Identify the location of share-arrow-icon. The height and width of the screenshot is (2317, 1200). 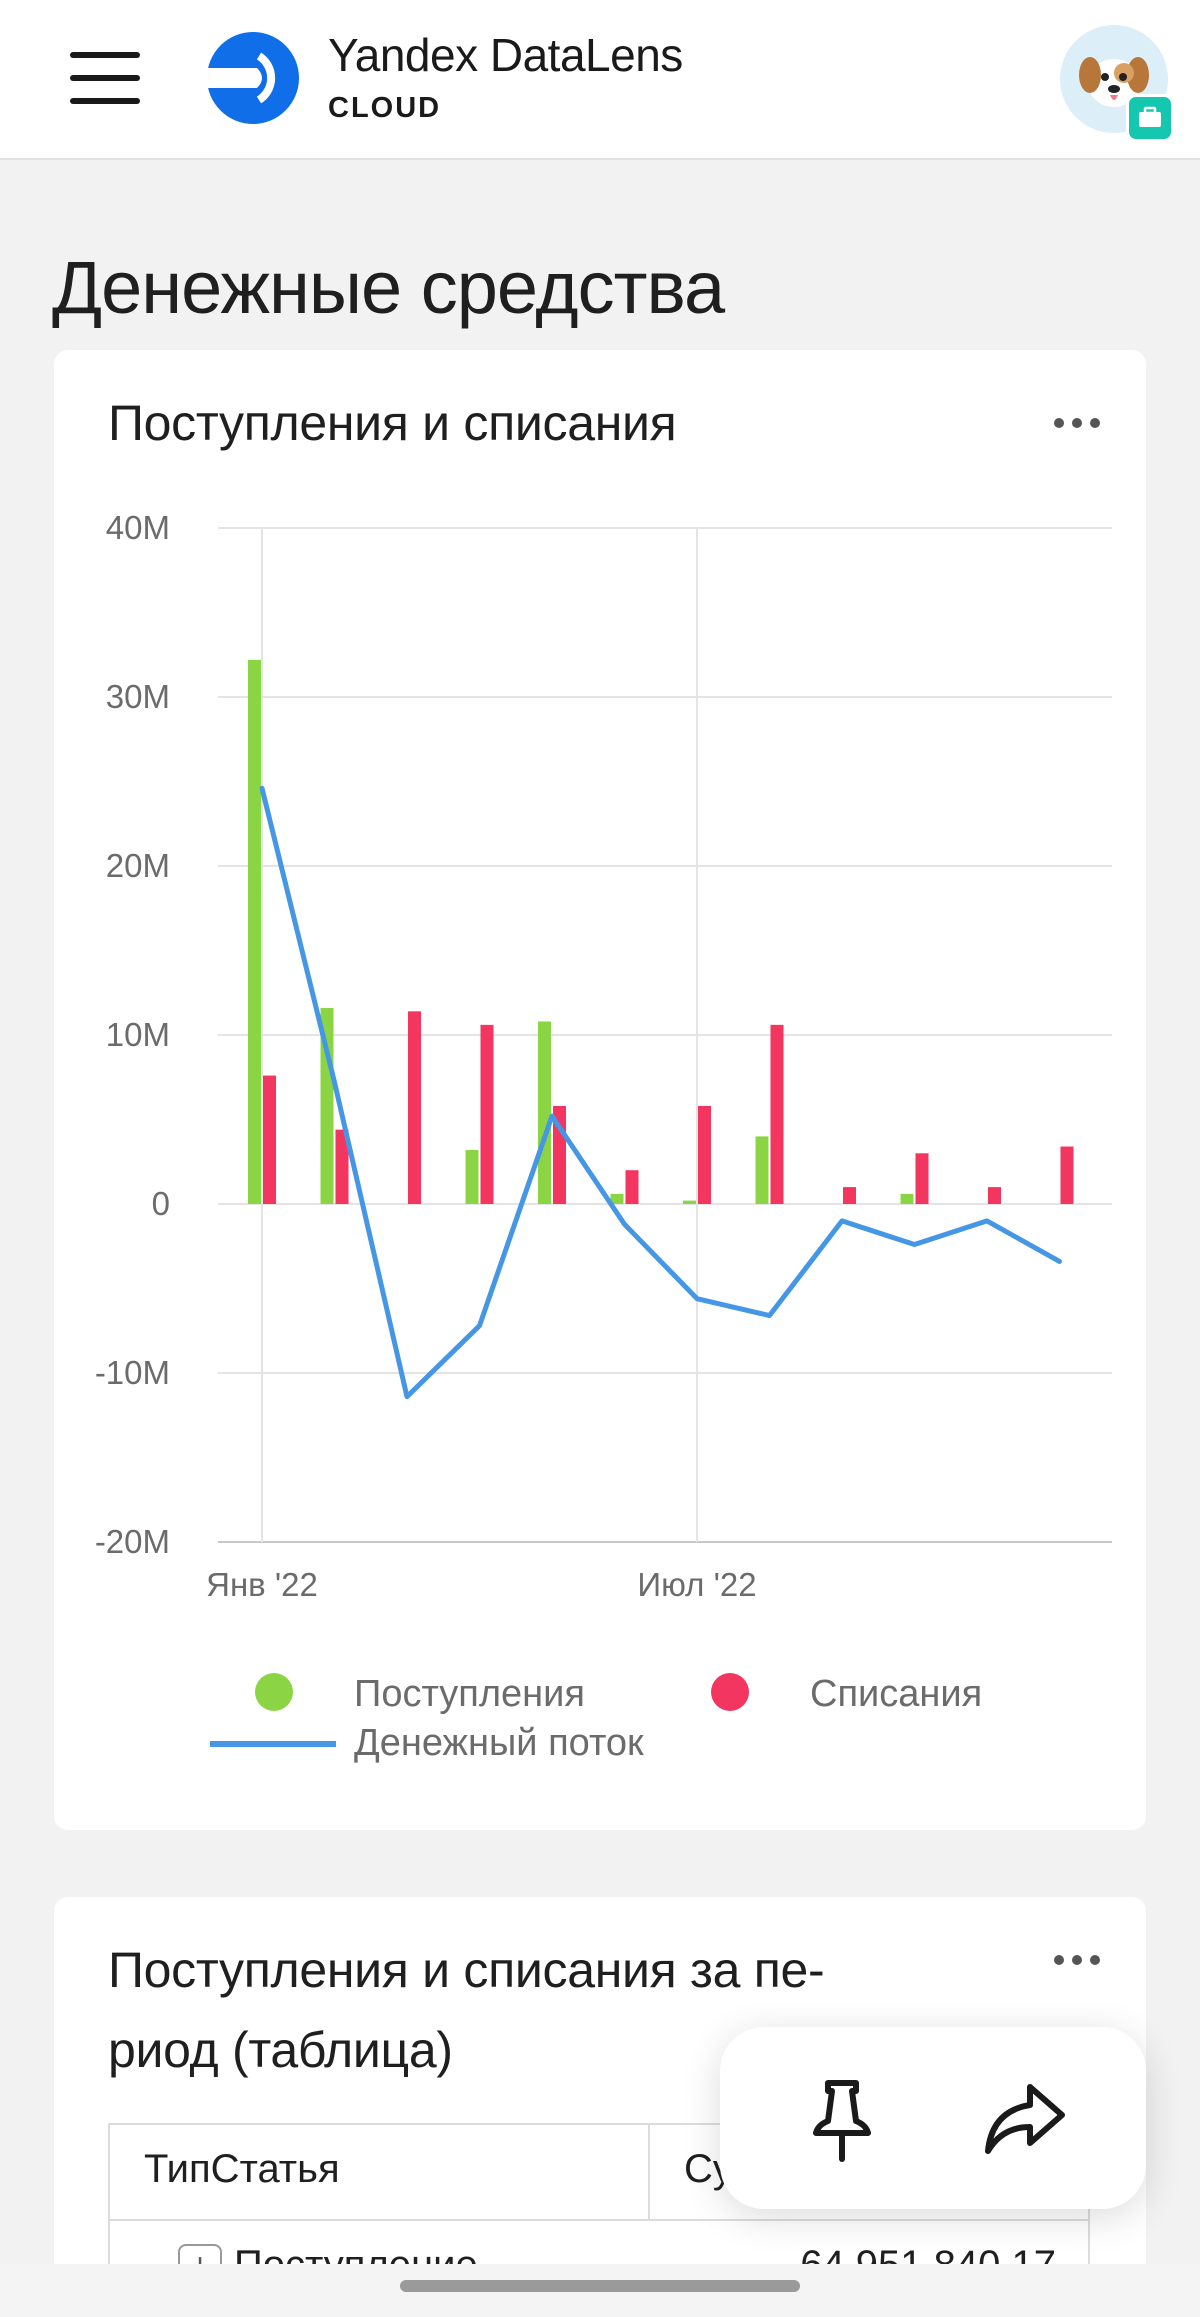
(1024, 2119).